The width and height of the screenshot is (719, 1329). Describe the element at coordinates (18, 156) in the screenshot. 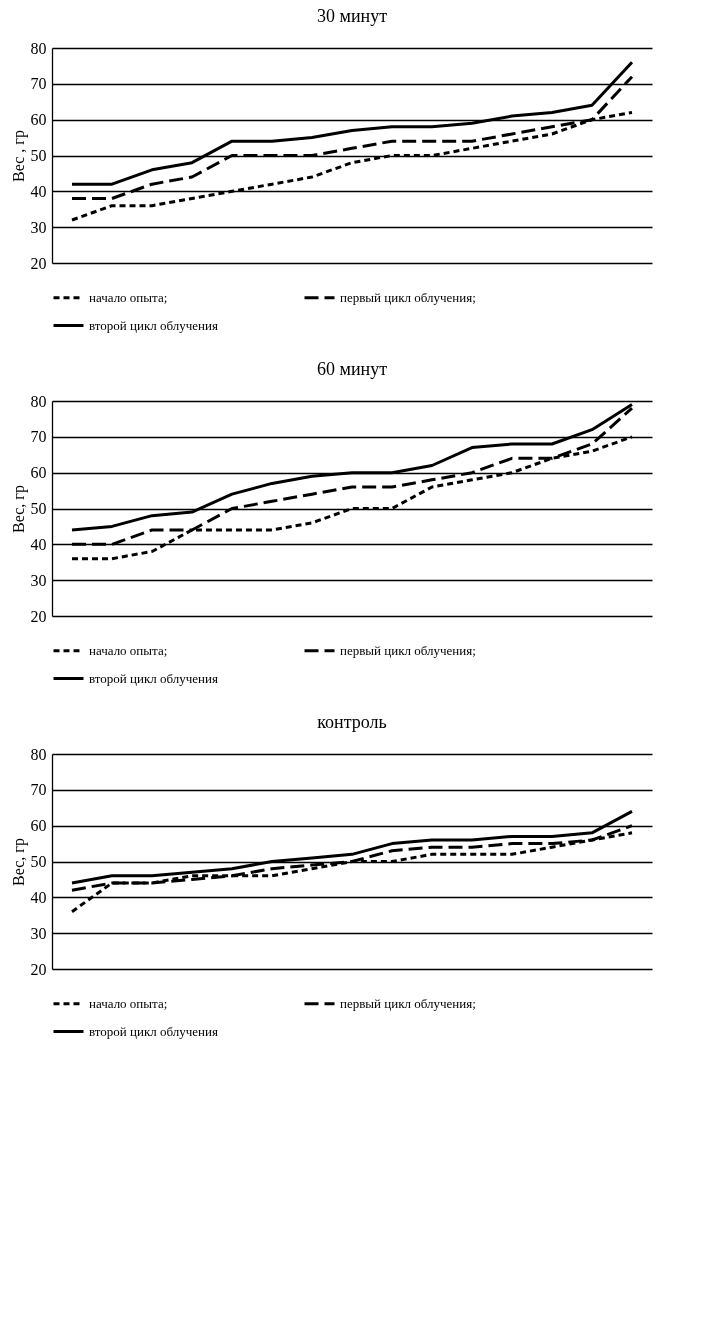

I see `y-axis-title: Вес , гр` at that location.